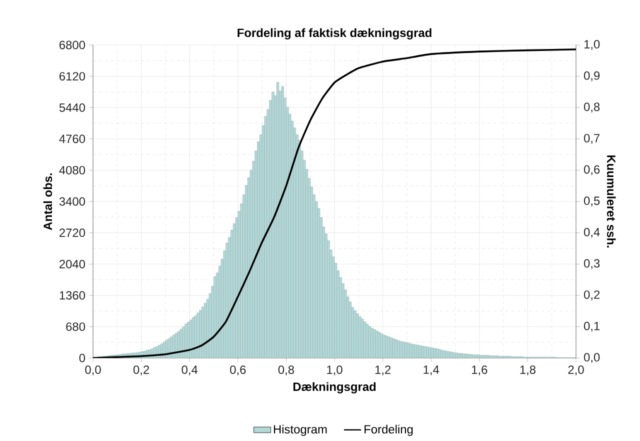 The image size is (640, 441). I want to click on x-tick-label: 1,2, so click(383, 370).